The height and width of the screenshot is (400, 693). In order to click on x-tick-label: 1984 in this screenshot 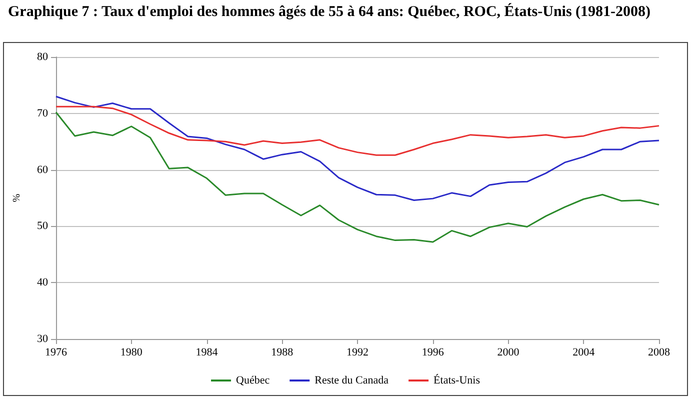, I will do `click(207, 352)`.